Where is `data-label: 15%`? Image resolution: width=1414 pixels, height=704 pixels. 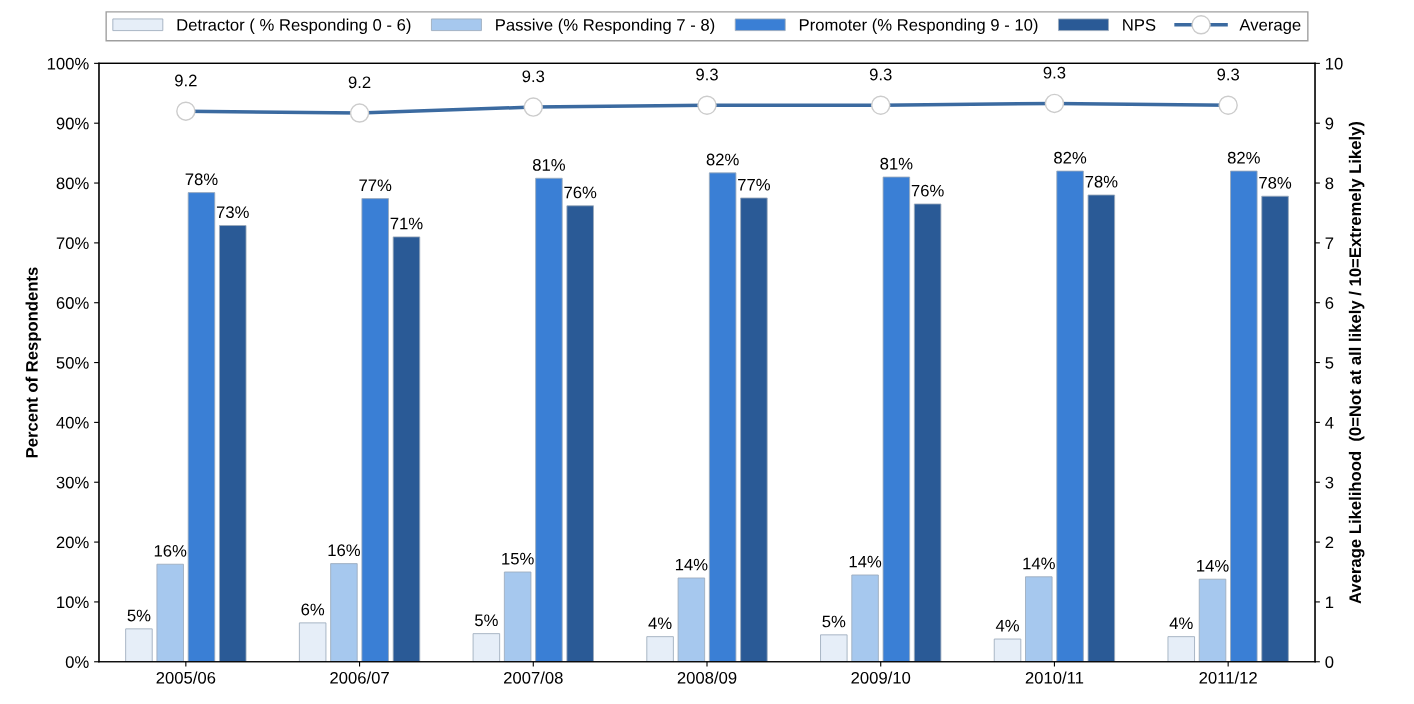
data-label: 15% is located at coordinates (518, 558).